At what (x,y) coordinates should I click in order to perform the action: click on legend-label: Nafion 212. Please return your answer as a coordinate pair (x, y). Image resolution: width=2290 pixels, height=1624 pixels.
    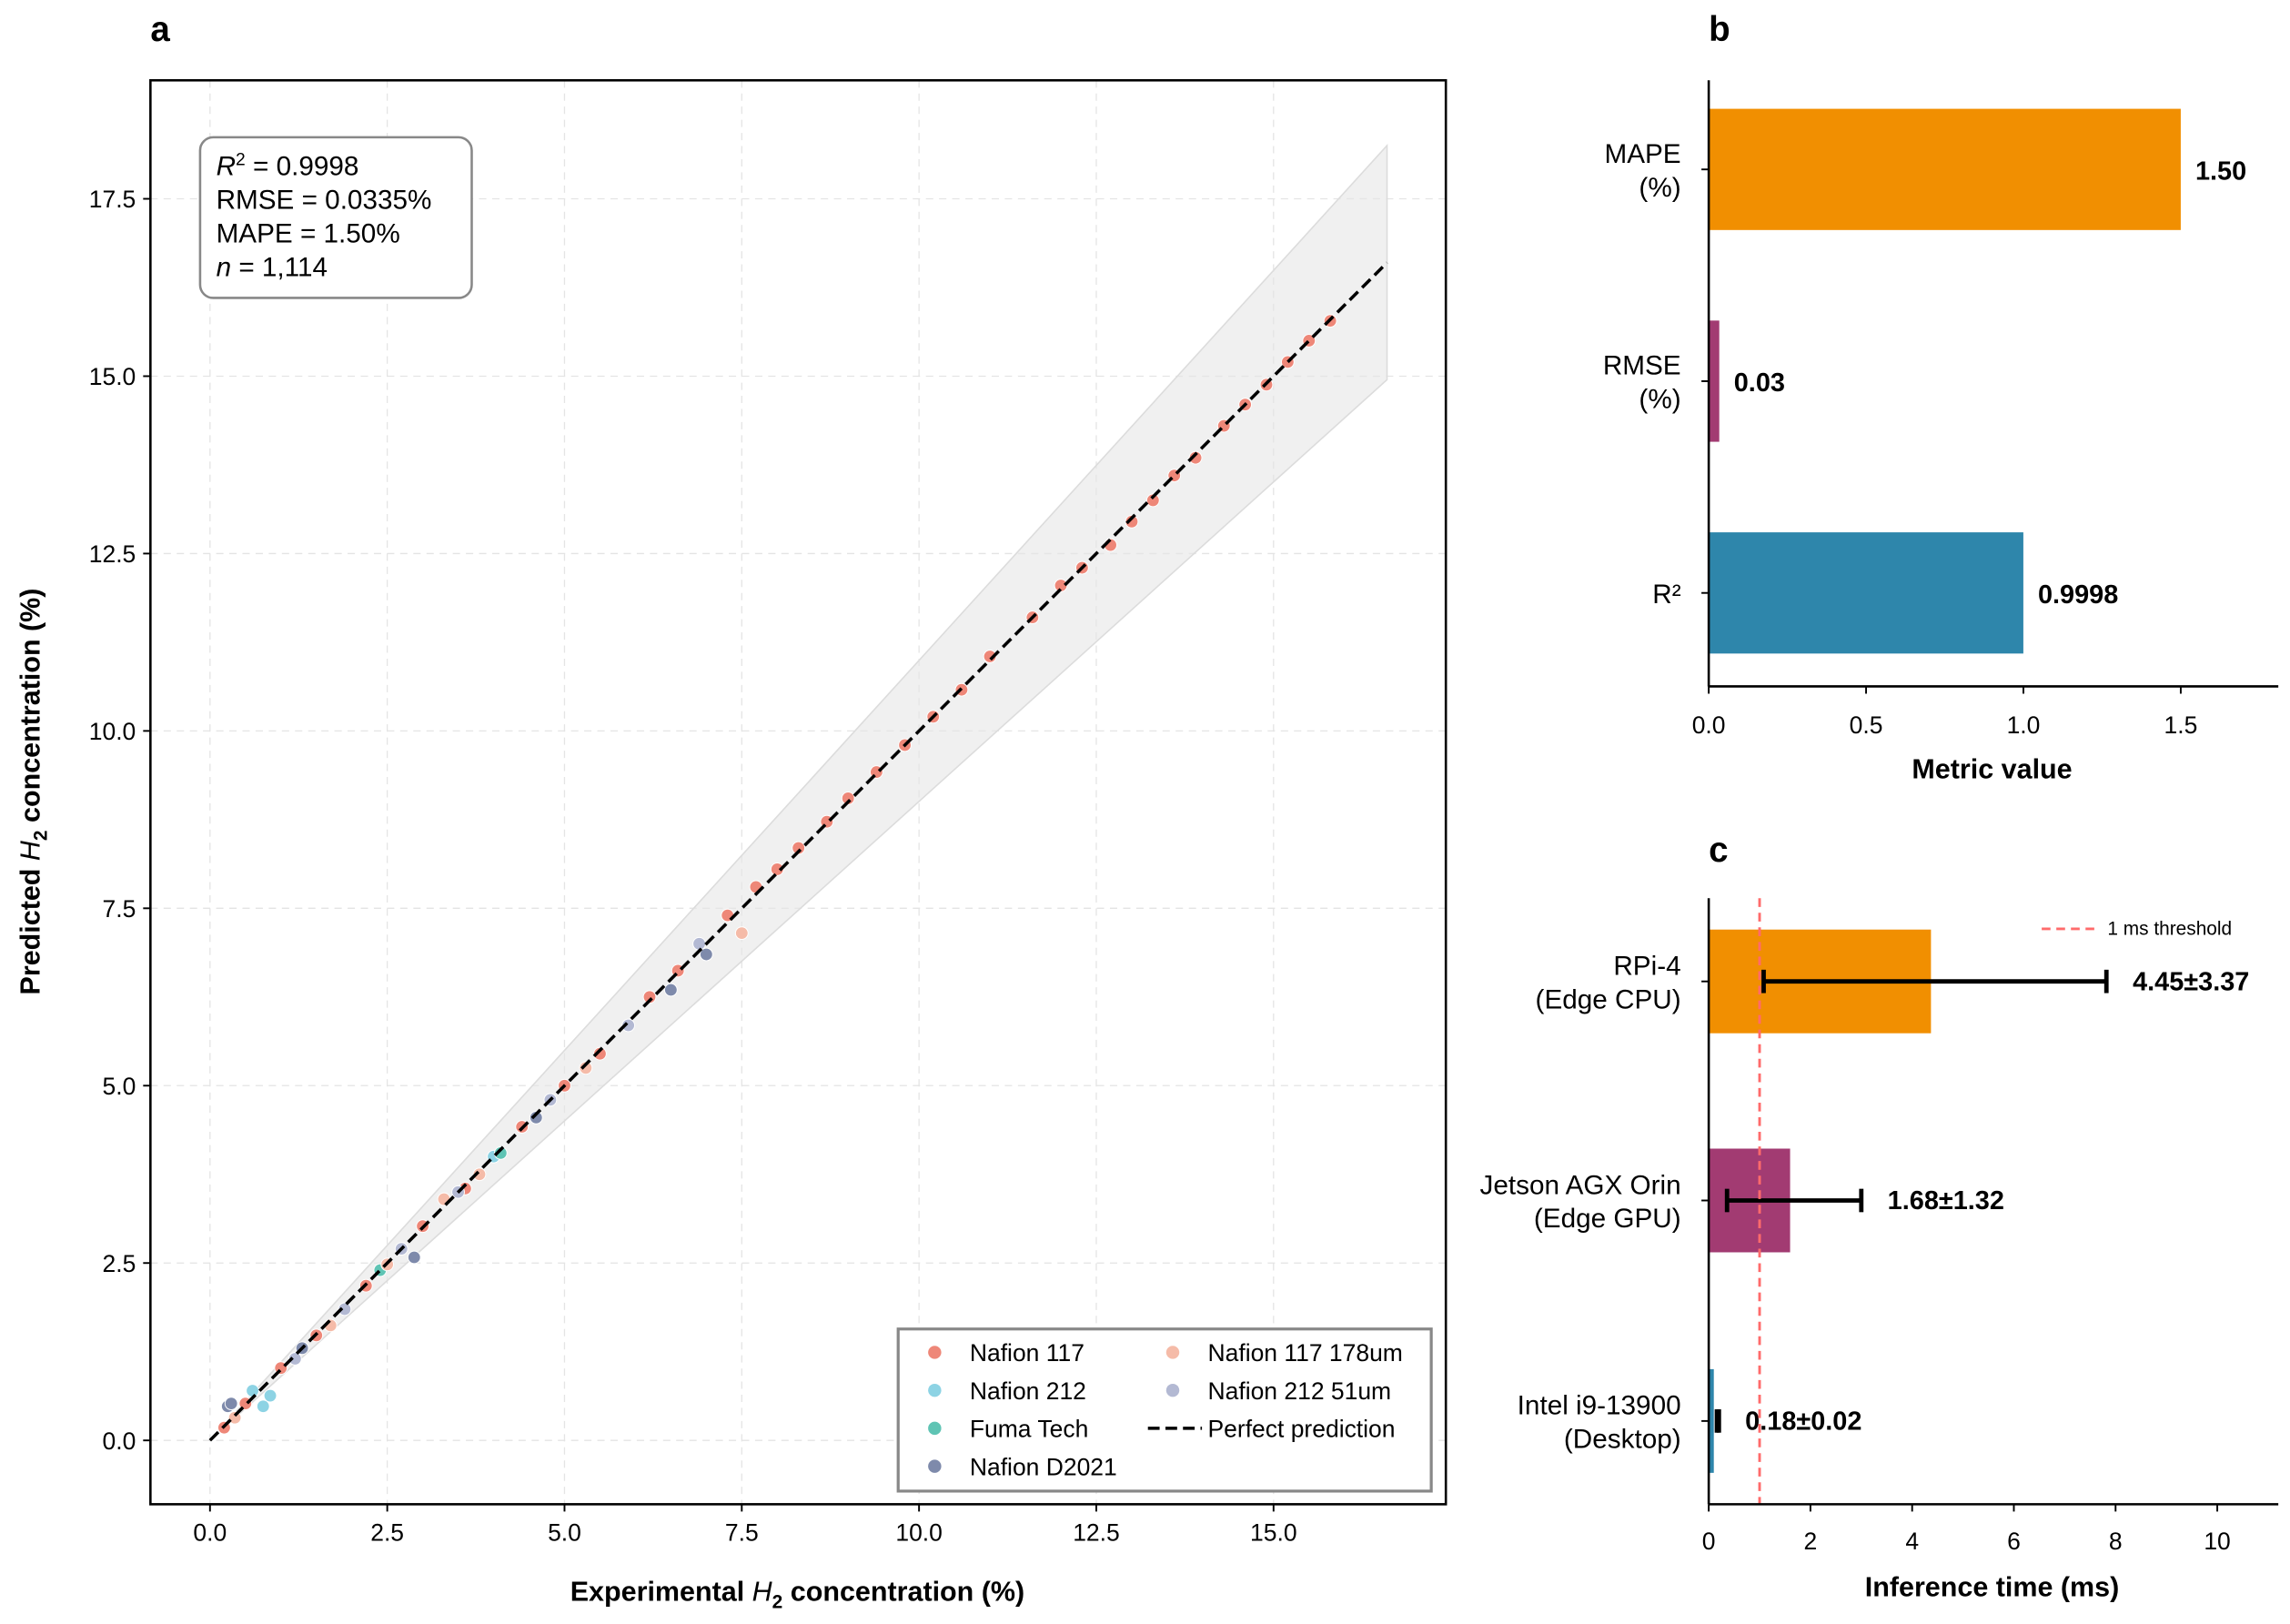
    Looking at the image, I should click on (1028, 1391).